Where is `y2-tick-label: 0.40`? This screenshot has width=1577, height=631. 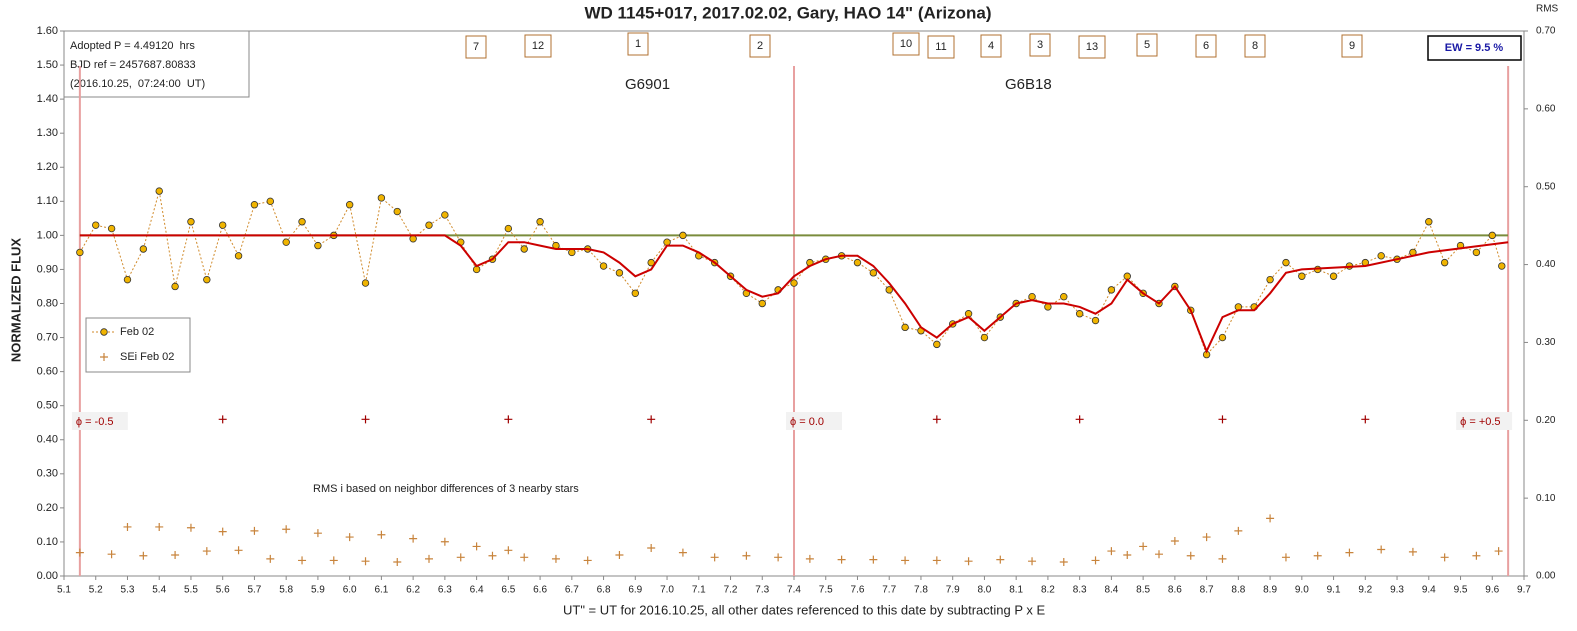
y2-tick-label: 0.40 is located at coordinates (1546, 264).